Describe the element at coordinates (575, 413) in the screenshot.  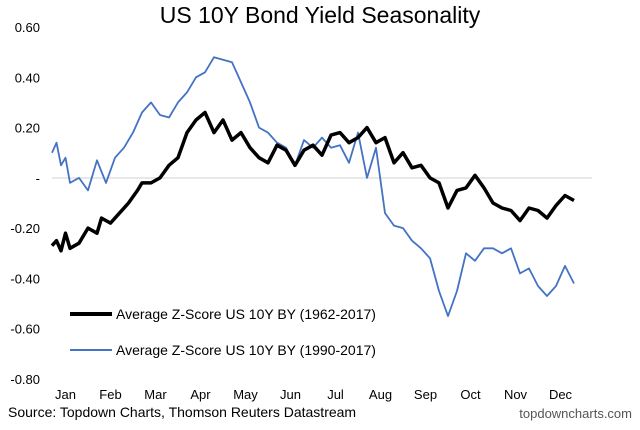
I see `site-credit: topdowncharts.com` at that location.